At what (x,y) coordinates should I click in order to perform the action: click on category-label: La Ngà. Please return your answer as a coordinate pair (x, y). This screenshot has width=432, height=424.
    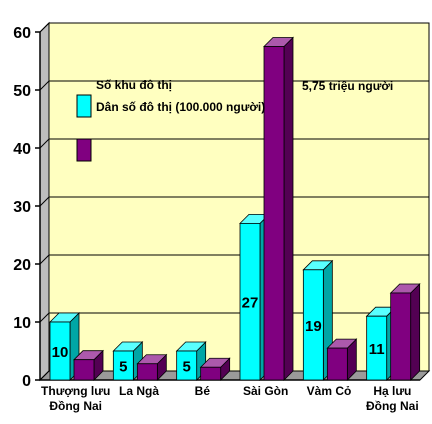
    Looking at the image, I should click on (139, 391).